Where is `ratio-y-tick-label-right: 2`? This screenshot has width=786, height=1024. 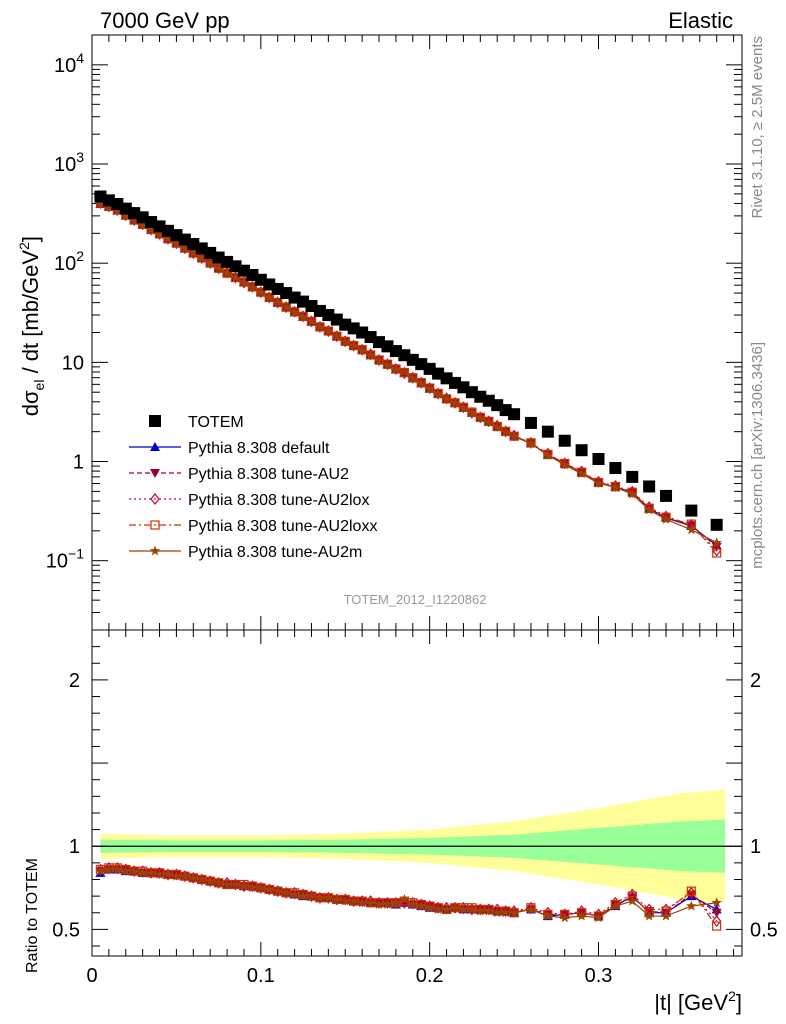
ratio-y-tick-label-right: 2 is located at coordinates (755, 681).